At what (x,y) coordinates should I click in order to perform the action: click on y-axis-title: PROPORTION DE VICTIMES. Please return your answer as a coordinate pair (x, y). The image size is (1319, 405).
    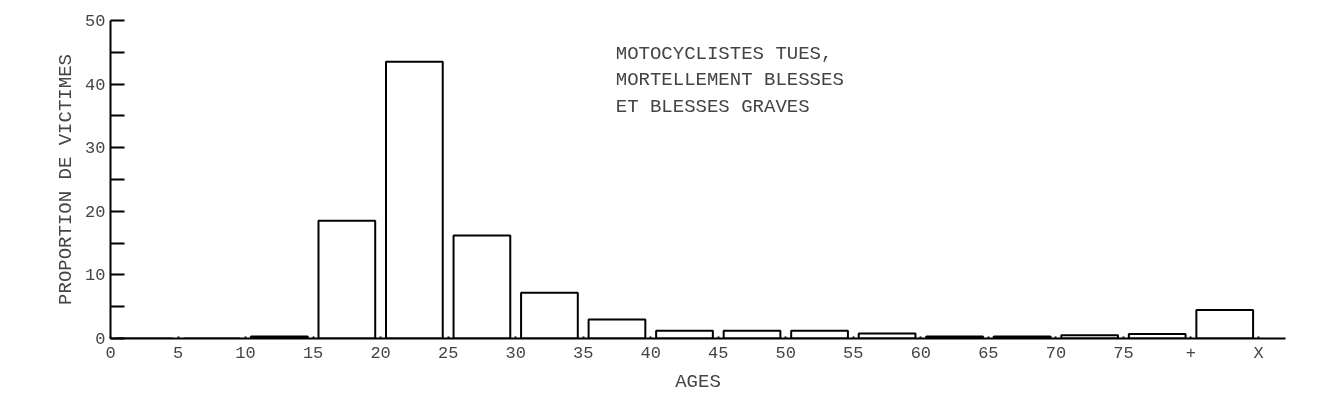
    Looking at the image, I should click on (66, 179).